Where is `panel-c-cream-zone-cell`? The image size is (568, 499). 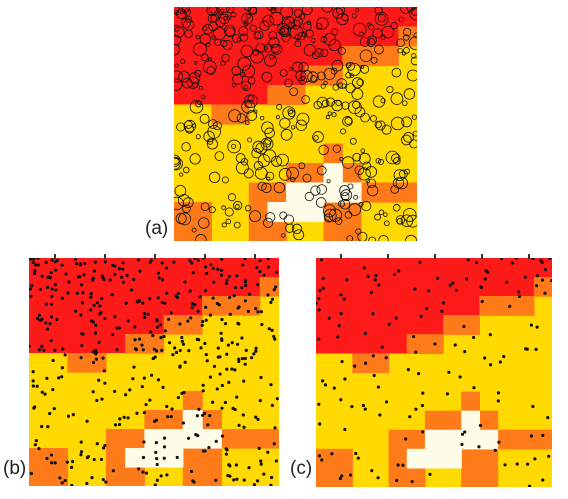
panel-c-cream-zone-cell is located at coordinates (452, 439).